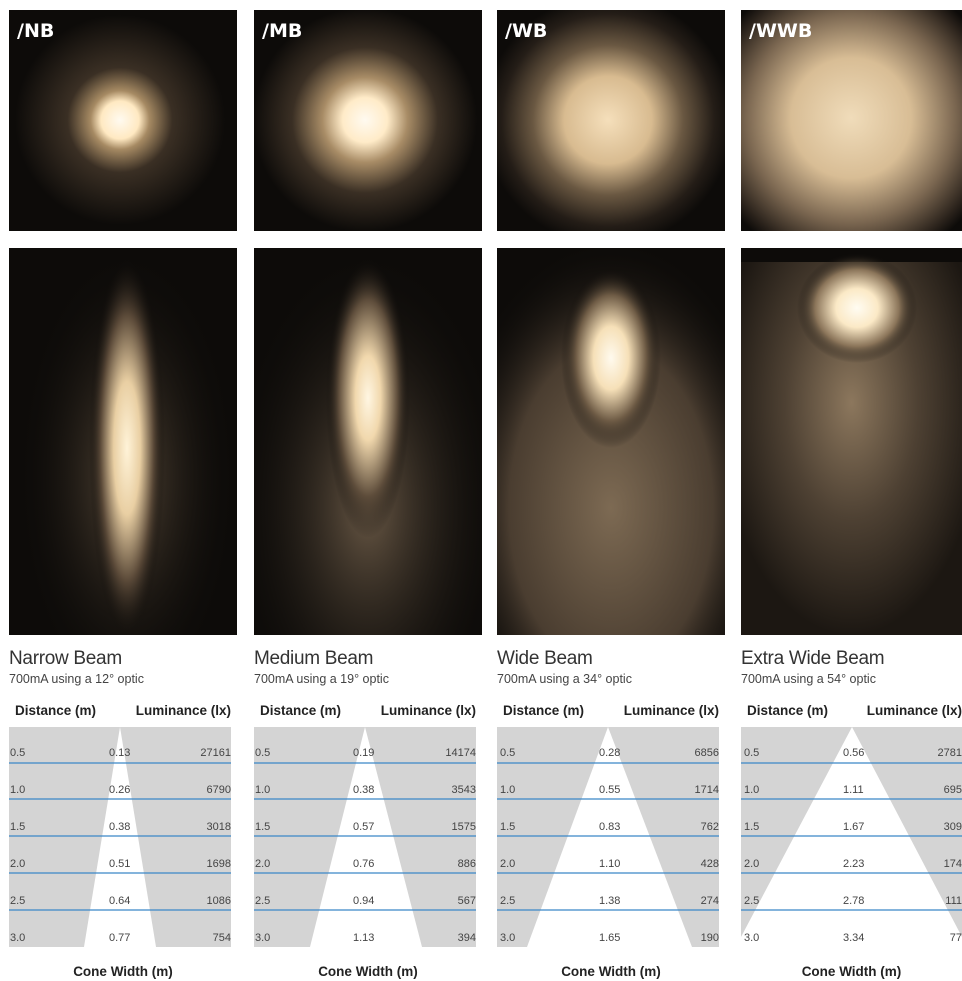  What do you see at coordinates (364, 938) in the screenshot?
I see `cone-cell: 1.13` at bounding box center [364, 938].